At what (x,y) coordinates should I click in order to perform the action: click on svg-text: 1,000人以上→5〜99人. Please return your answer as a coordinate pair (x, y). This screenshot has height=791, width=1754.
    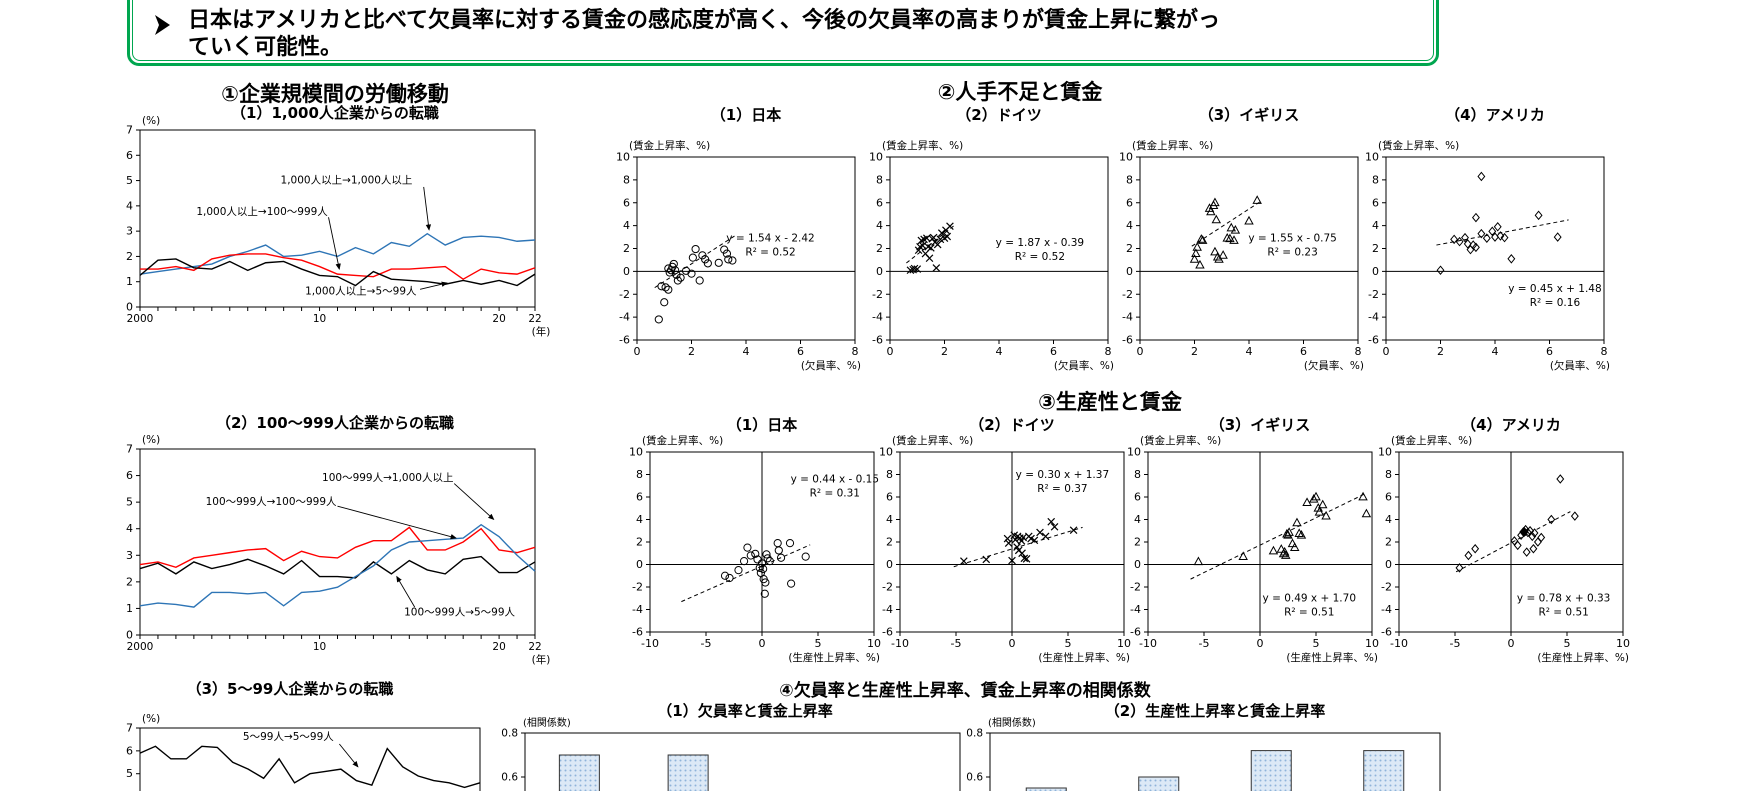
    Looking at the image, I should click on (361, 291).